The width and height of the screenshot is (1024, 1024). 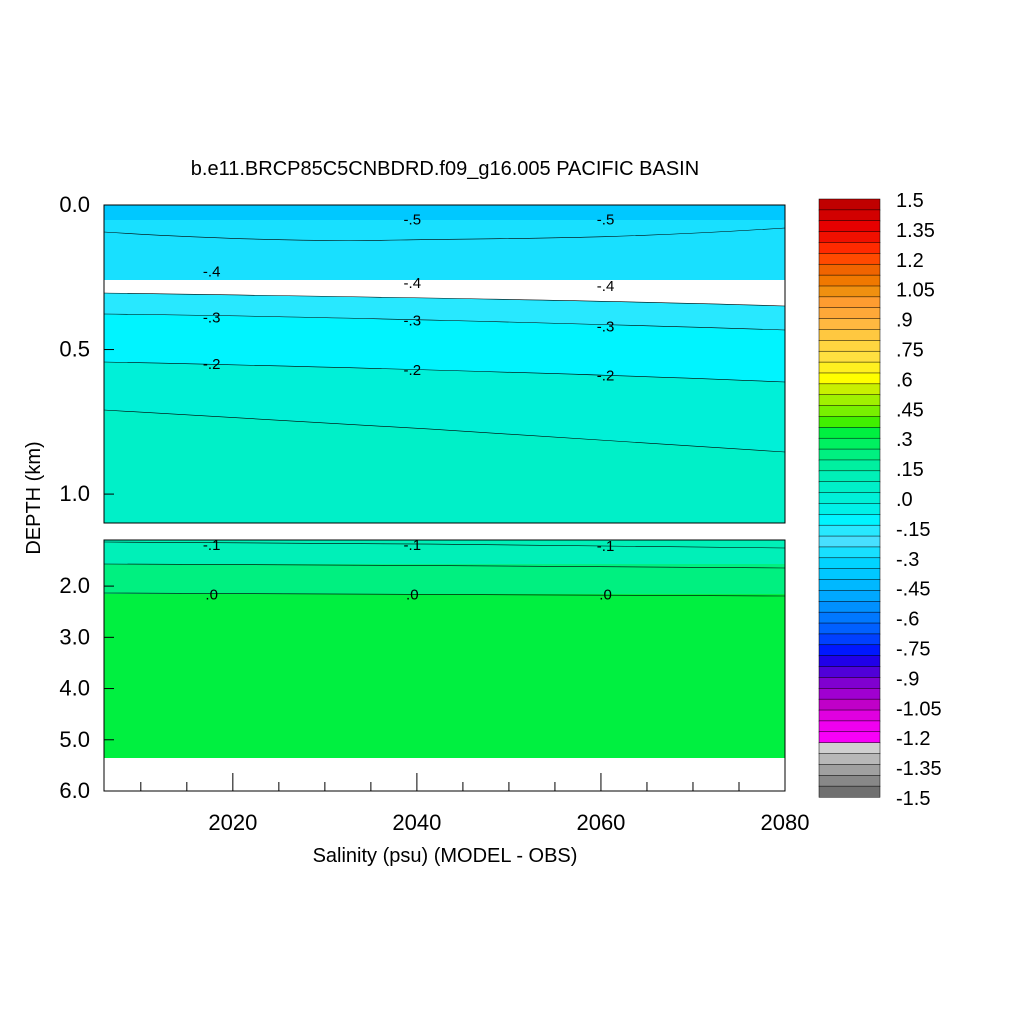 What do you see at coordinates (416, 822) in the screenshot?
I see `x-tick-label: 2040` at bounding box center [416, 822].